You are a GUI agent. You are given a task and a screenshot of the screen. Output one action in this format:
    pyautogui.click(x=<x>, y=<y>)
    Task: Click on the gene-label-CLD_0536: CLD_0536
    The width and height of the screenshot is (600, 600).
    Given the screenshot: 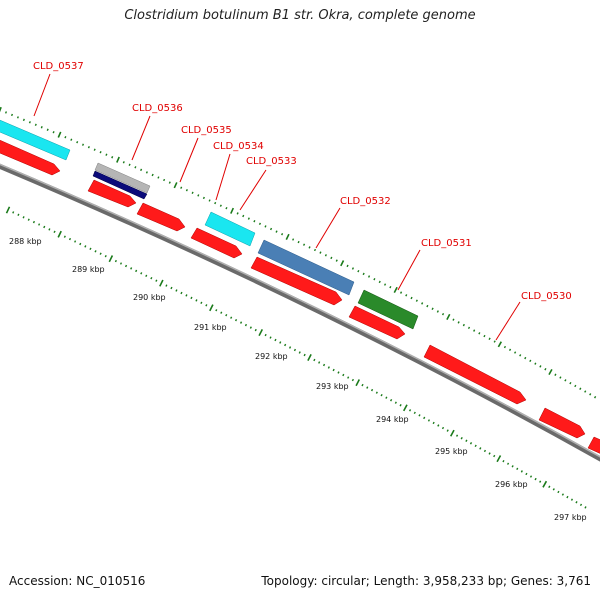 What is the action you would take?
    pyautogui.click(x=157, y=108)
    